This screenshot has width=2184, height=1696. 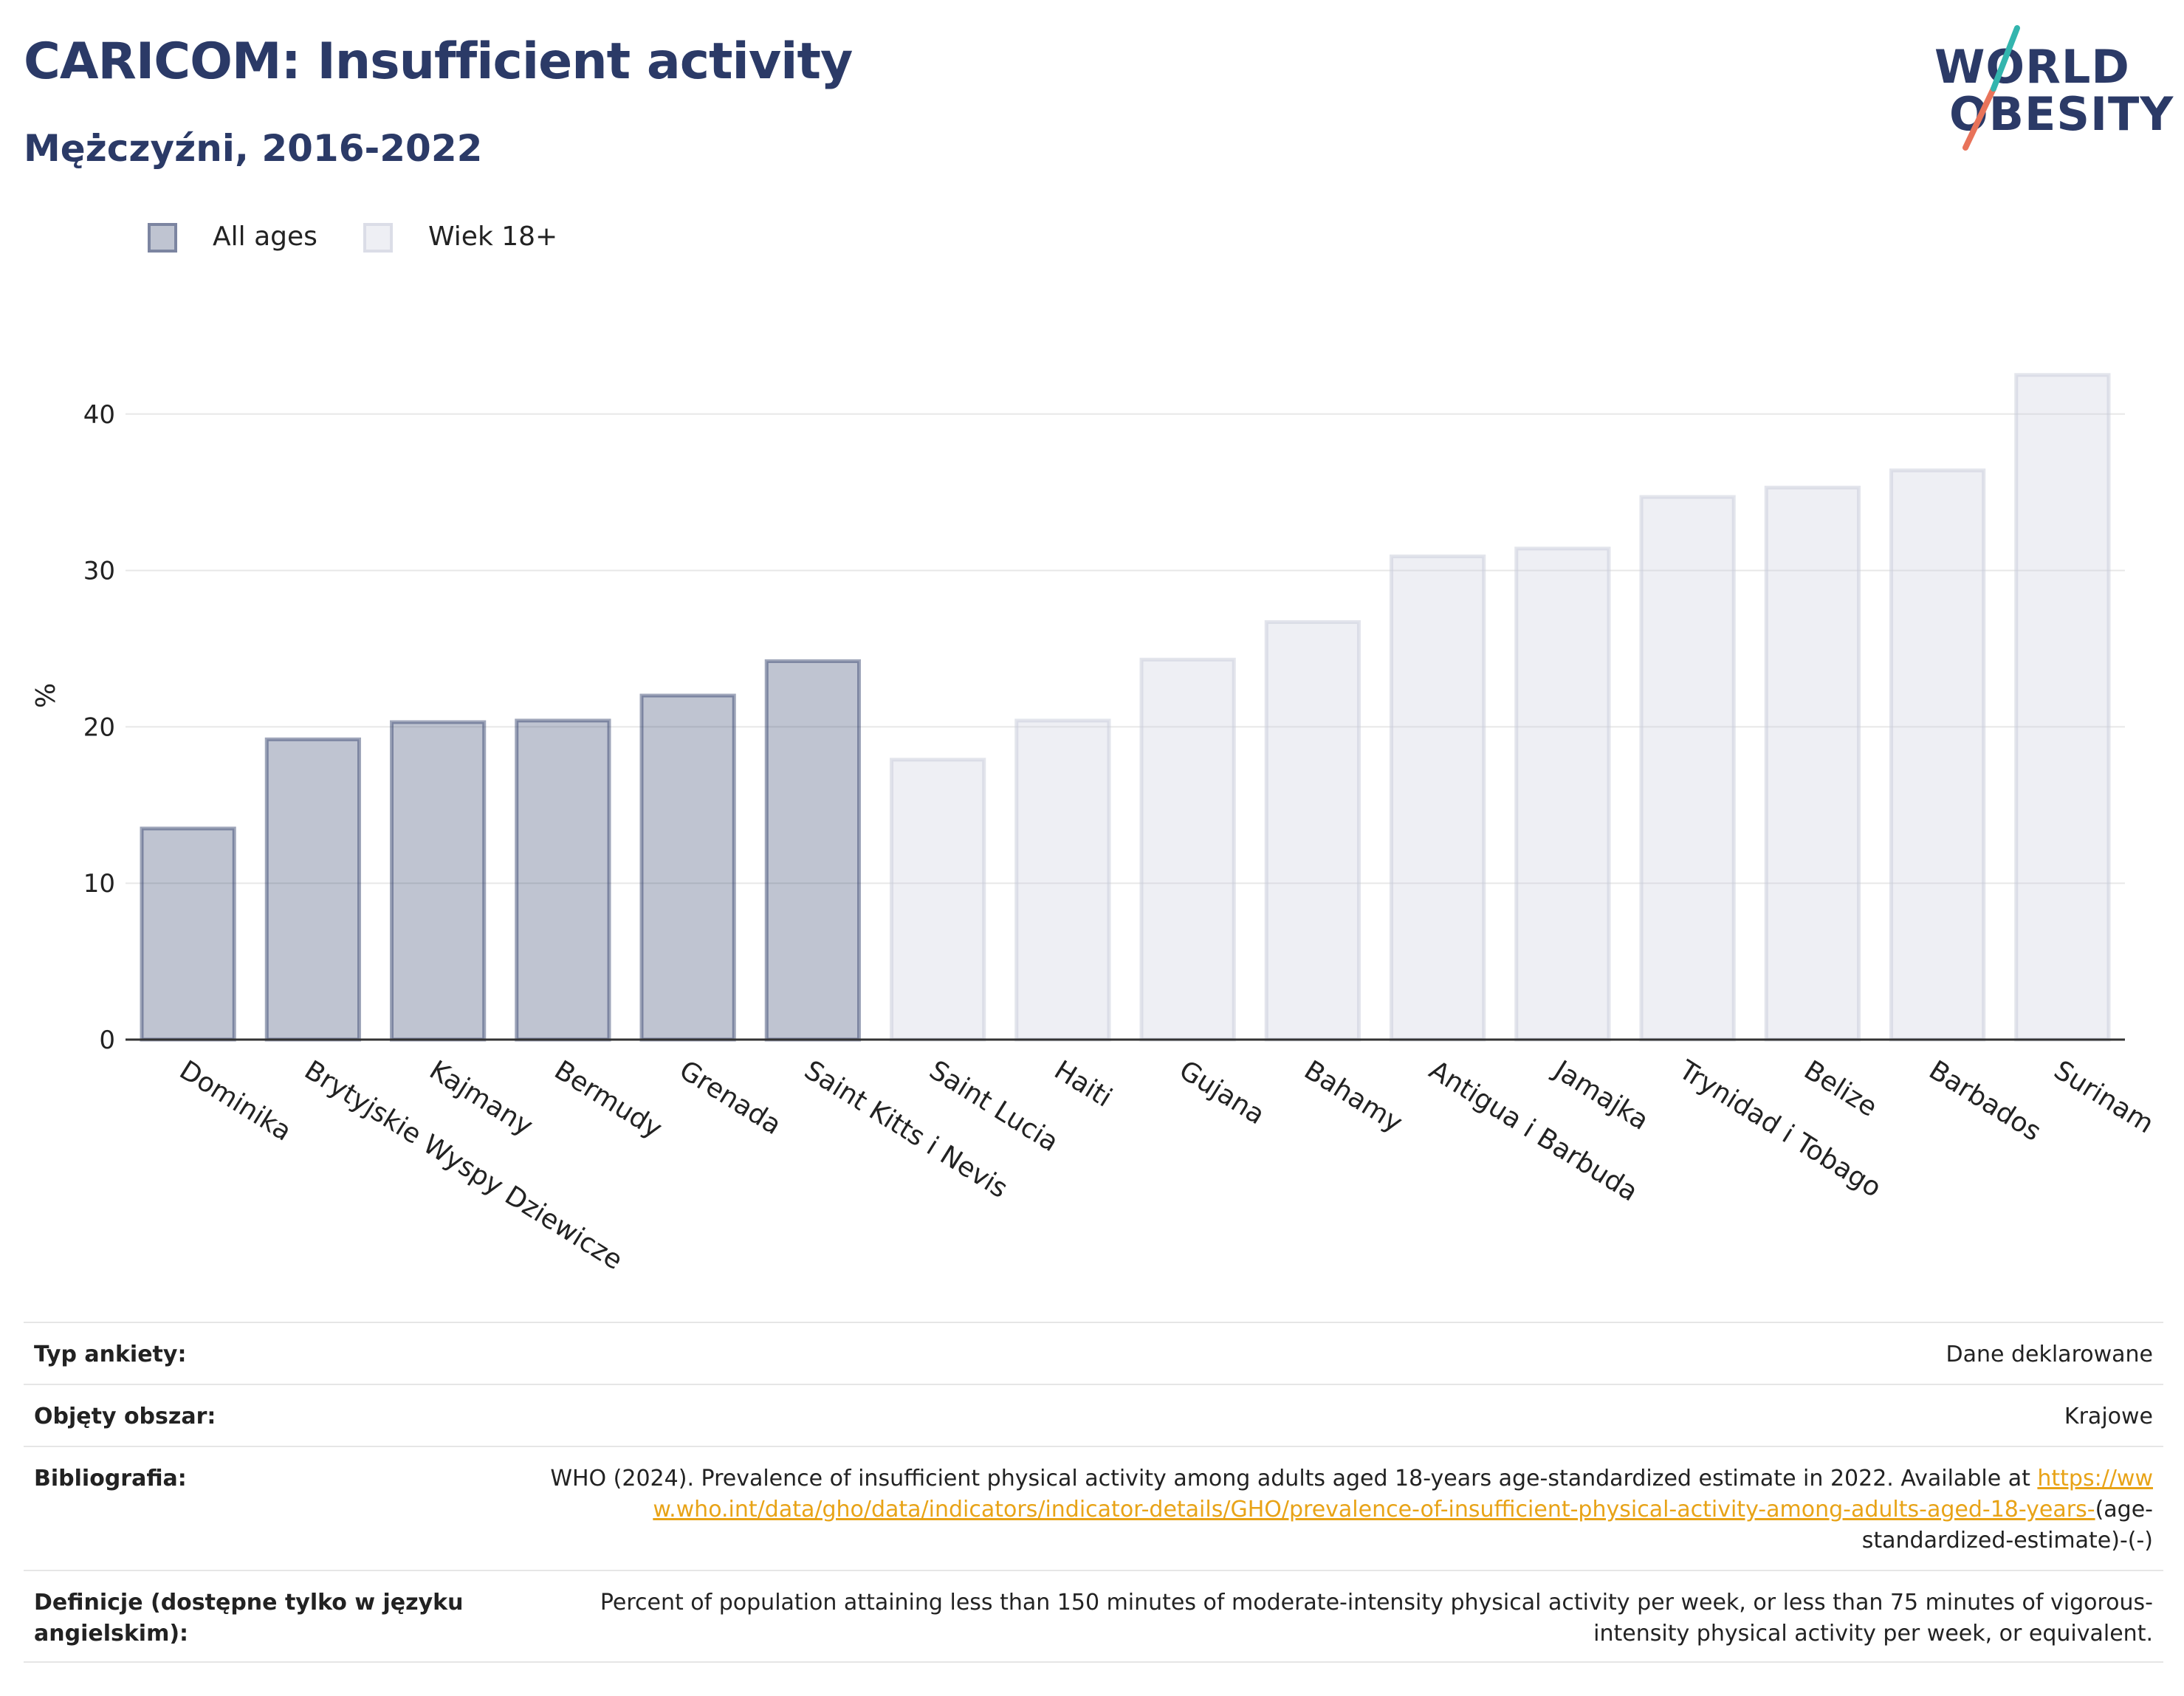 I want to click on meta-value: Krajowe, so click(x=2108, y=1416).